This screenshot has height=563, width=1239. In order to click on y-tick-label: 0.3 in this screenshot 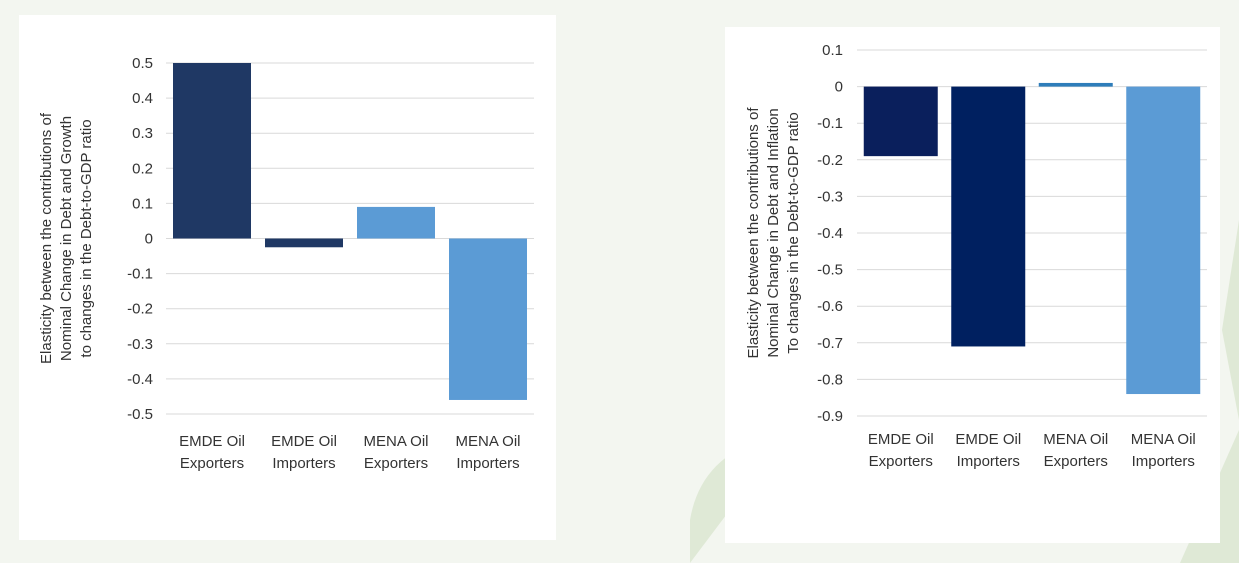, I will do `click(142, 133)`.